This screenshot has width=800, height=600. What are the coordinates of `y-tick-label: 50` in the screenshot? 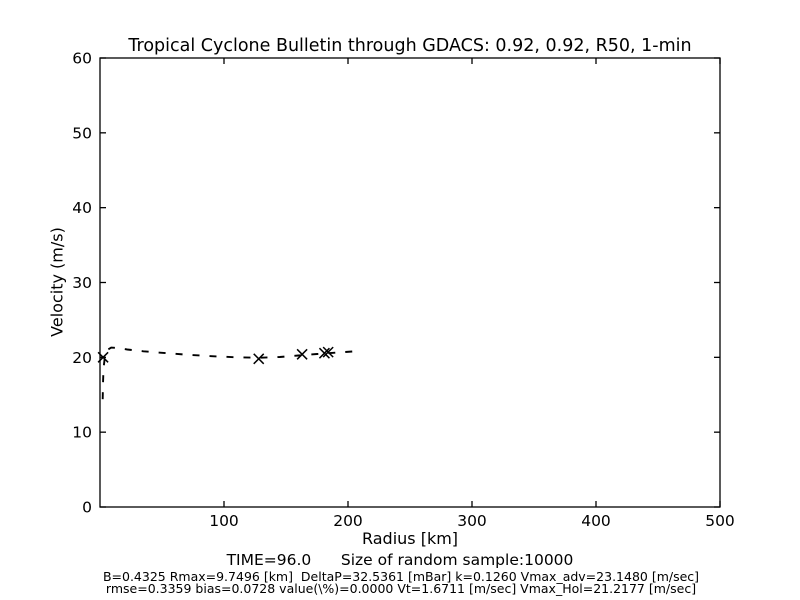 It's located at (82, 133).